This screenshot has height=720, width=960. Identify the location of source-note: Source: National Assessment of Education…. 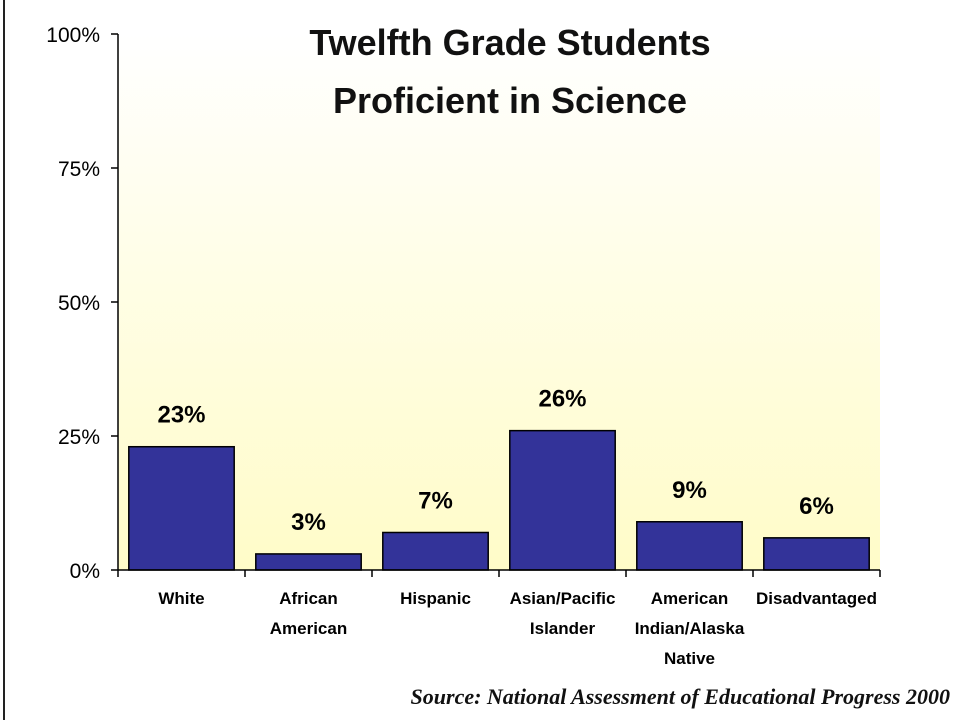
(680, 696).